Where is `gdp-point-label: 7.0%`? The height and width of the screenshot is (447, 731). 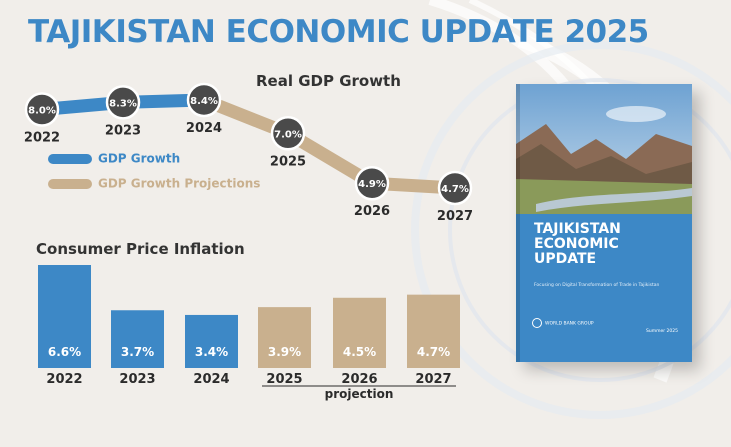
gdp-point-label: 7.0% is located at coordinates (288, 134).